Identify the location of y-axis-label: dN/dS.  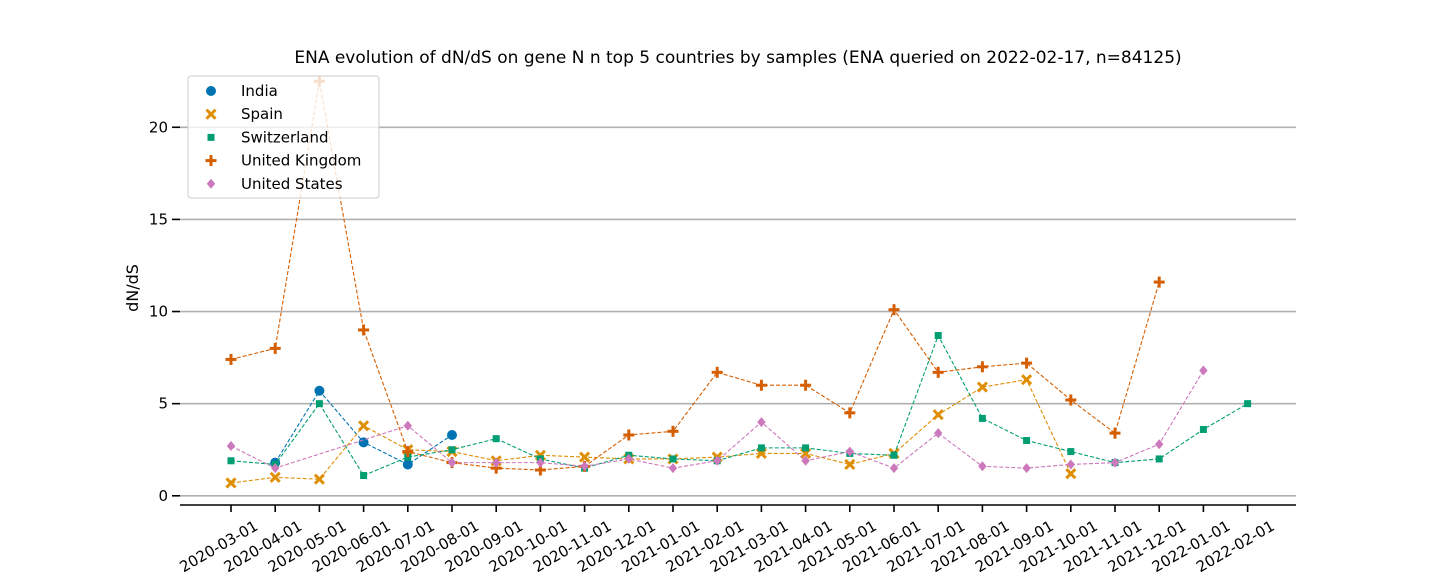
(132, 288).